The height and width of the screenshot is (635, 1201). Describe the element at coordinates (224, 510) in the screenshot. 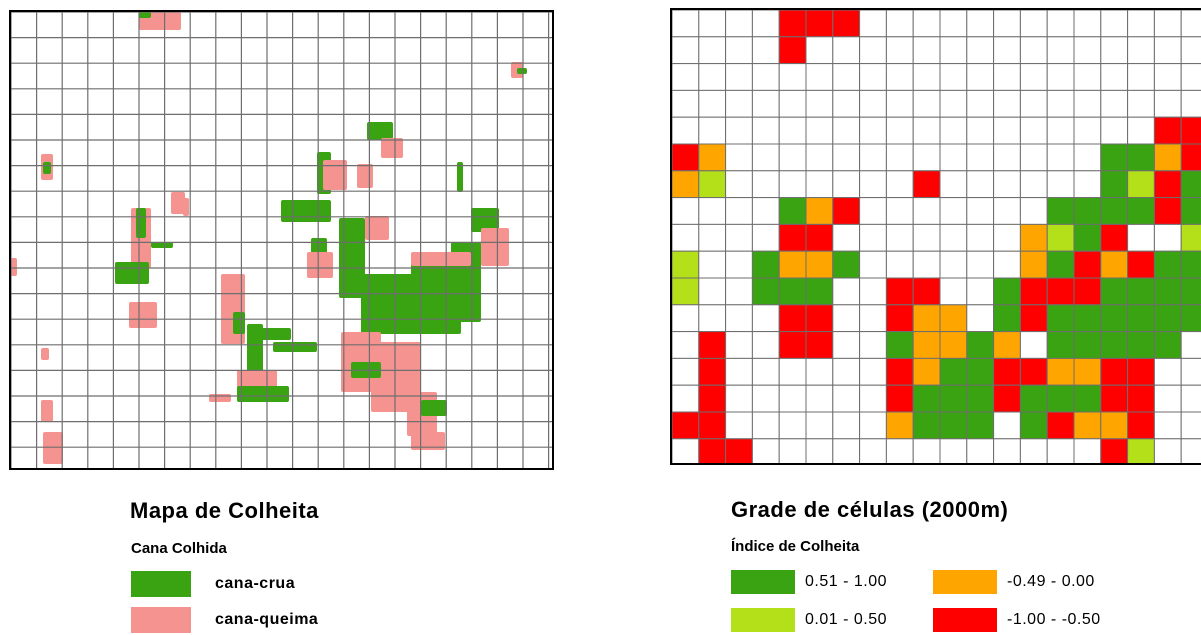

I see `harvest-map-legend-title: Mapa de Colheita` at that location.